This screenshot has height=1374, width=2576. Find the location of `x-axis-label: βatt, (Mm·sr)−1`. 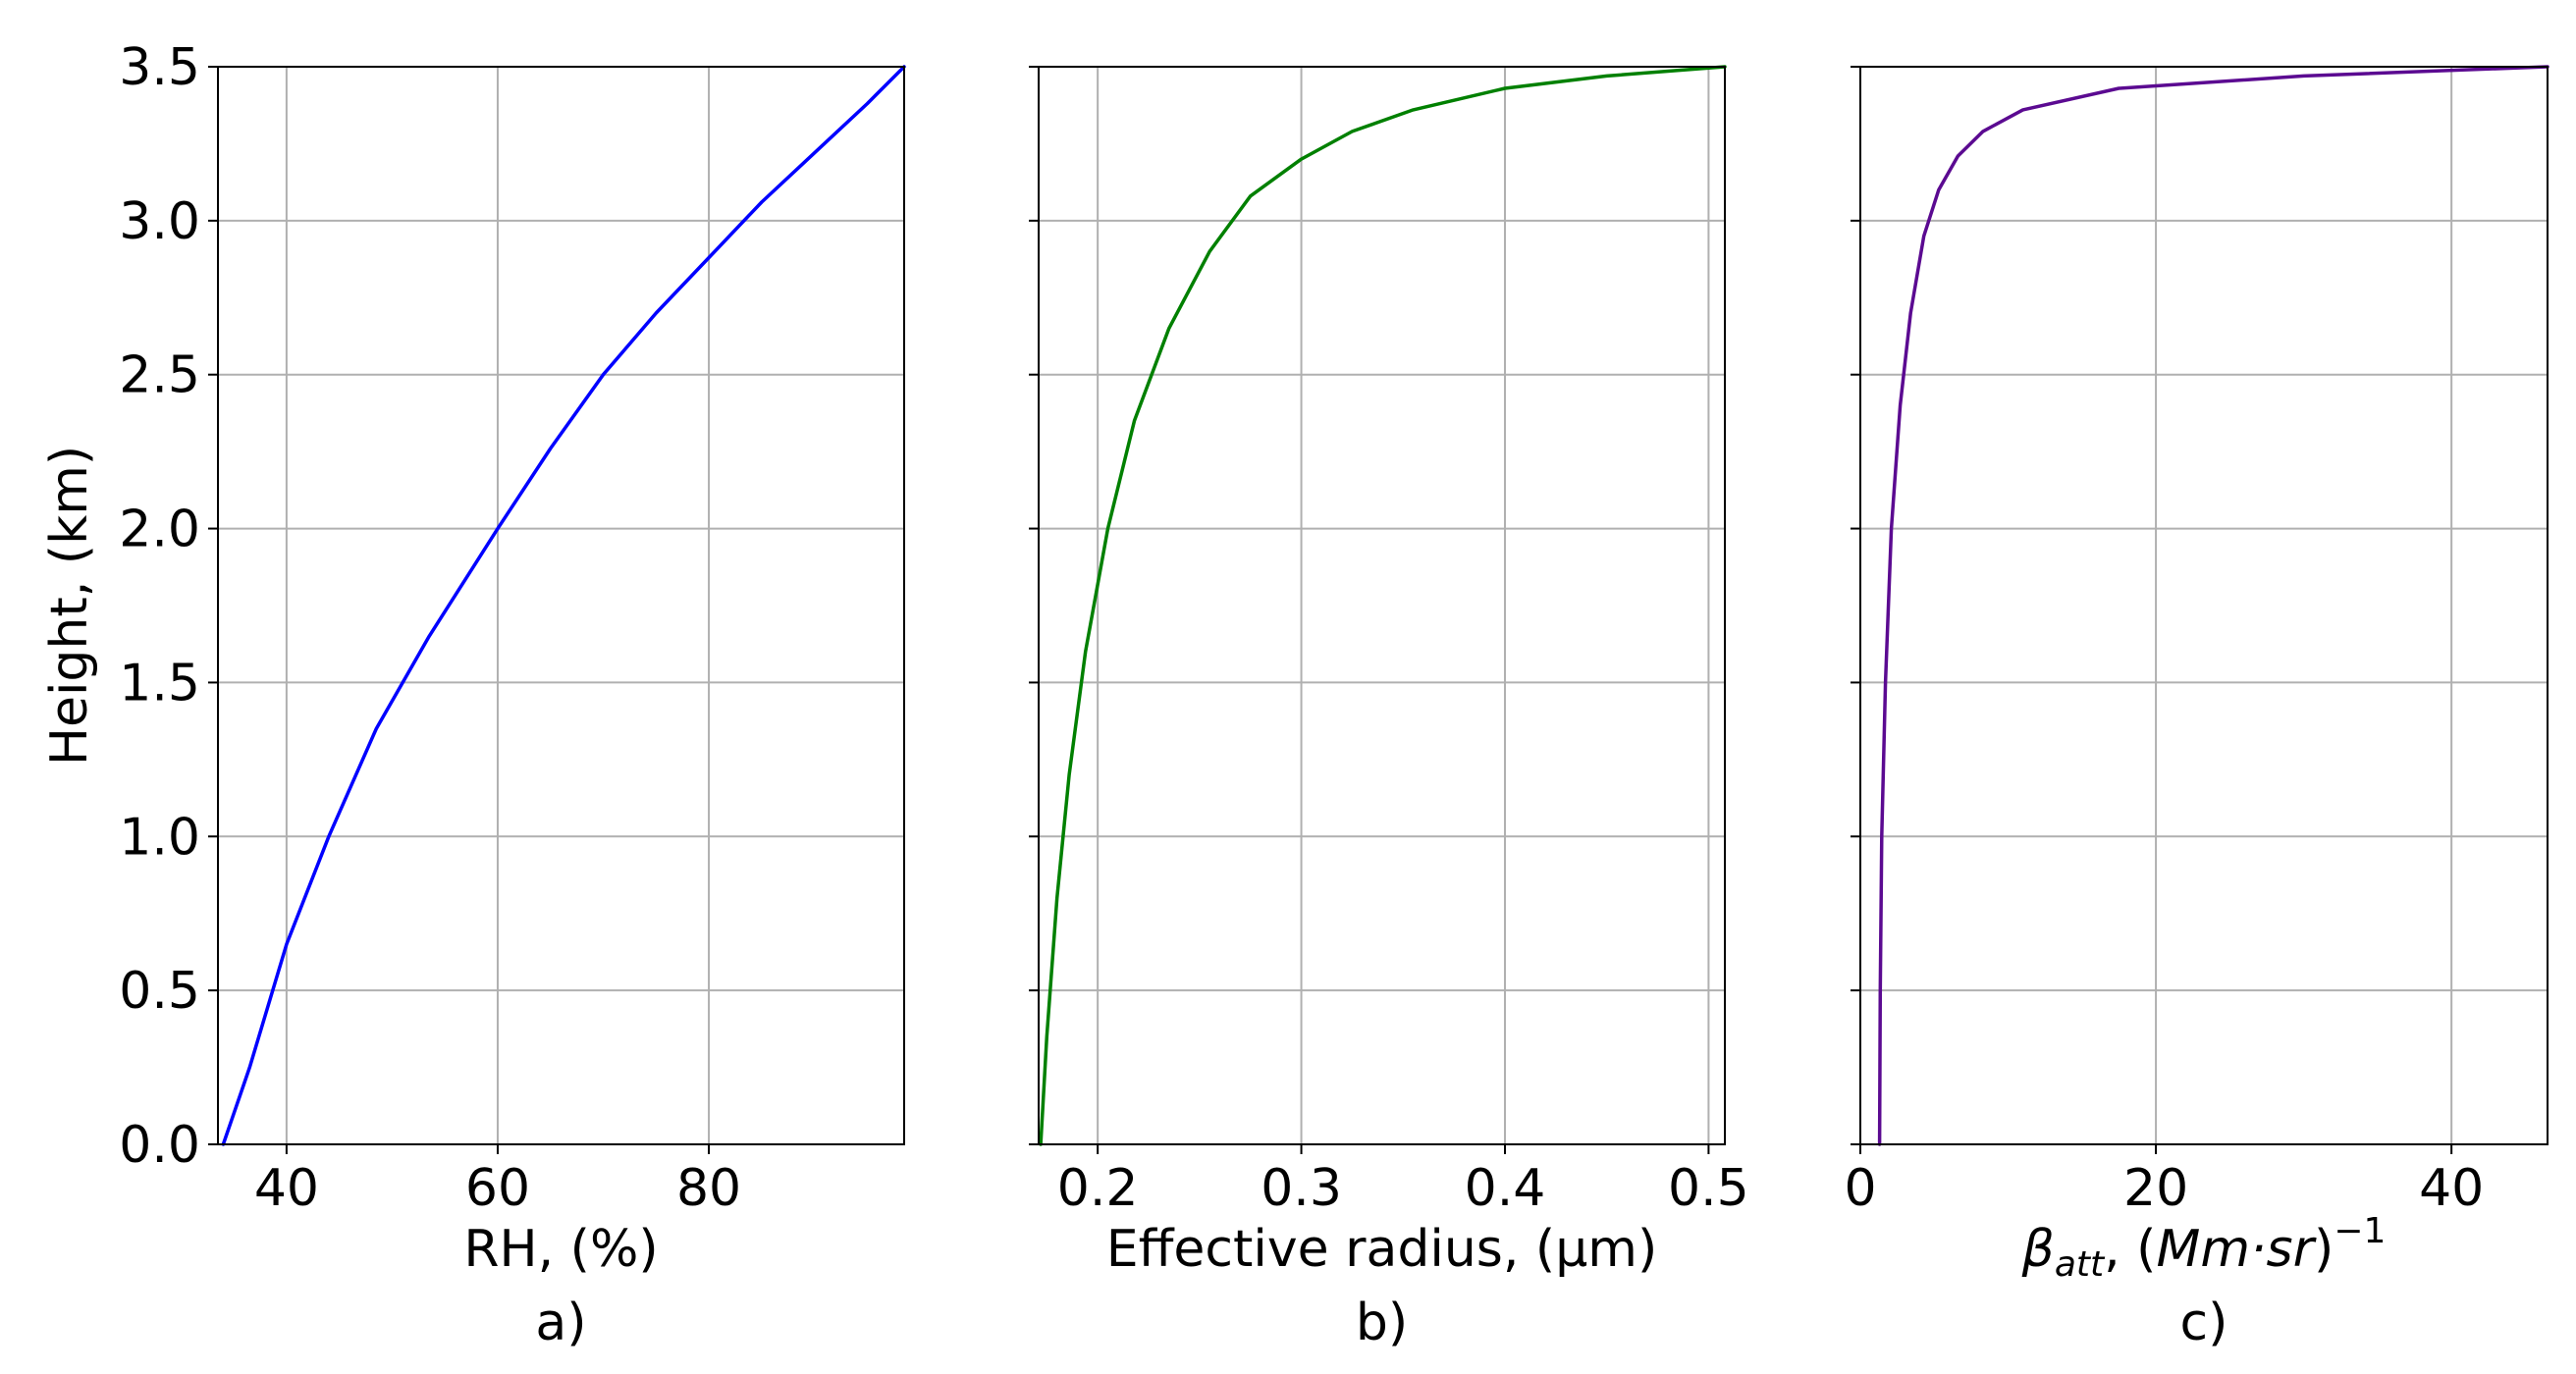

x-axis-label: βatt, (Mm·sr)−1 is located at coordinates (2204, 1248).